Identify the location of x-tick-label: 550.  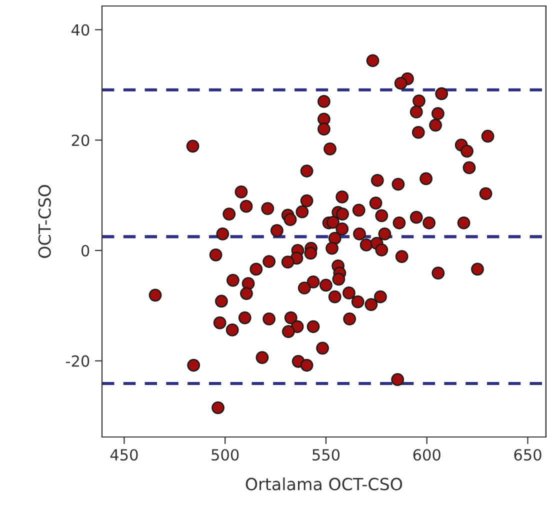
(326, 455).